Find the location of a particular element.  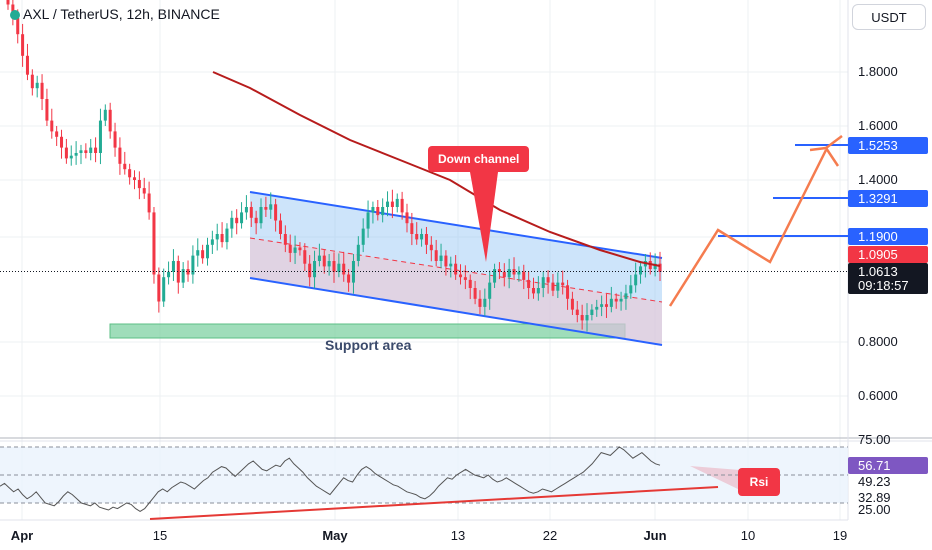

down-channel-pointer is located at coordinates (484, 217).